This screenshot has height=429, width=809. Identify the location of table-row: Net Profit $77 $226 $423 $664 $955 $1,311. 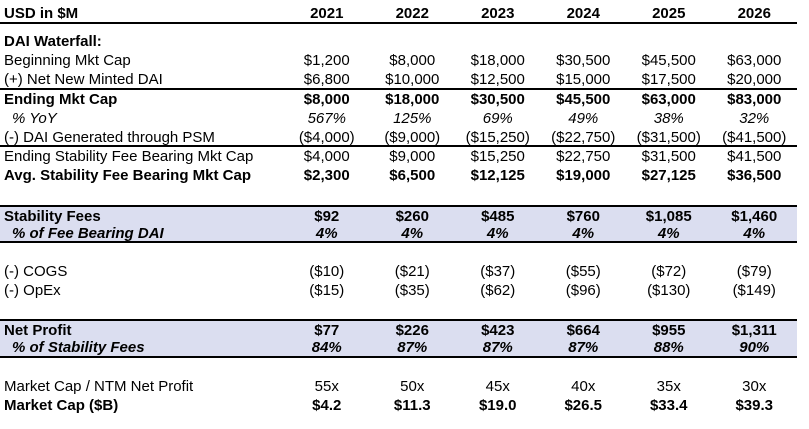
(398, 329).